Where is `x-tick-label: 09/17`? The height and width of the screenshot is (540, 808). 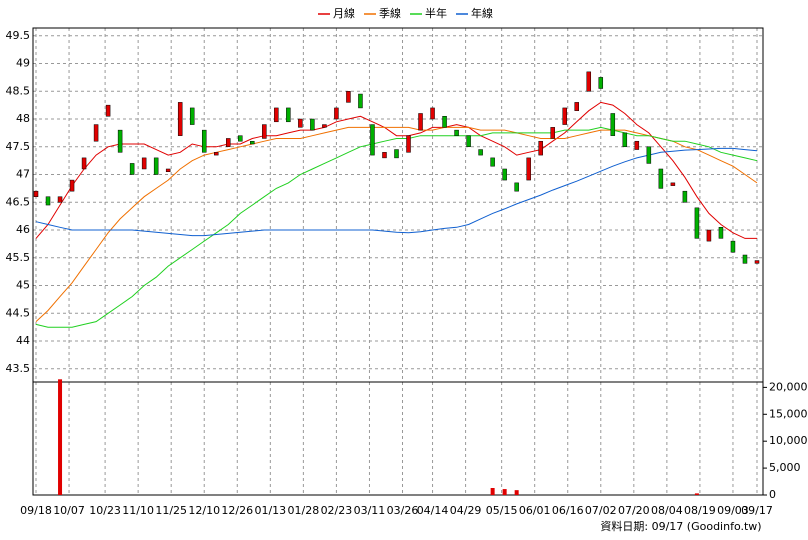 x-tick-label: 09/17 is located at coordinates (757, 510).